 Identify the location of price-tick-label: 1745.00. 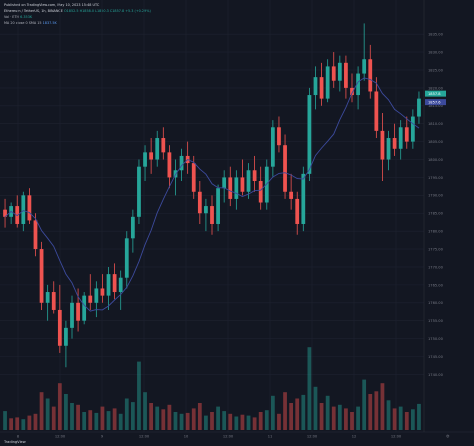
(436, 357).